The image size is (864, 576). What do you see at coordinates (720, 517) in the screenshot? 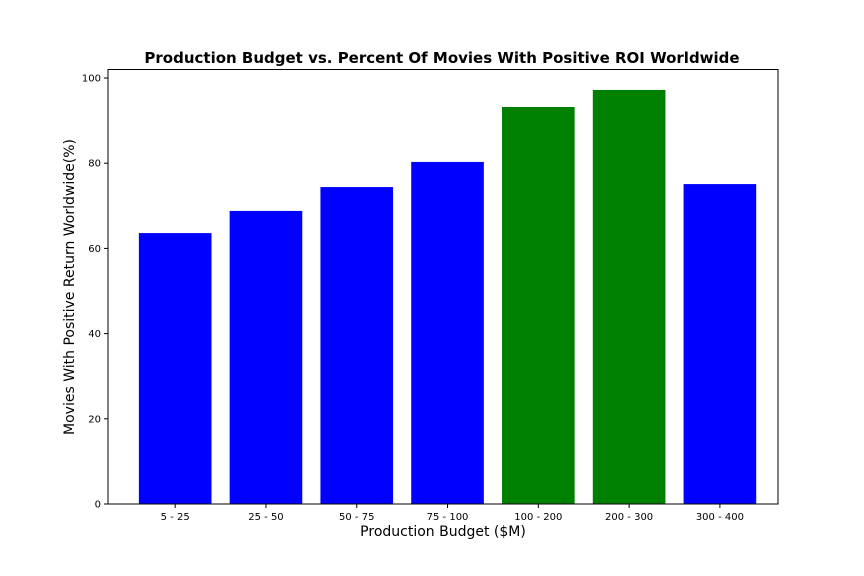
I see `x-tick-label: 300 - 400` at bounding box center [720, 517].